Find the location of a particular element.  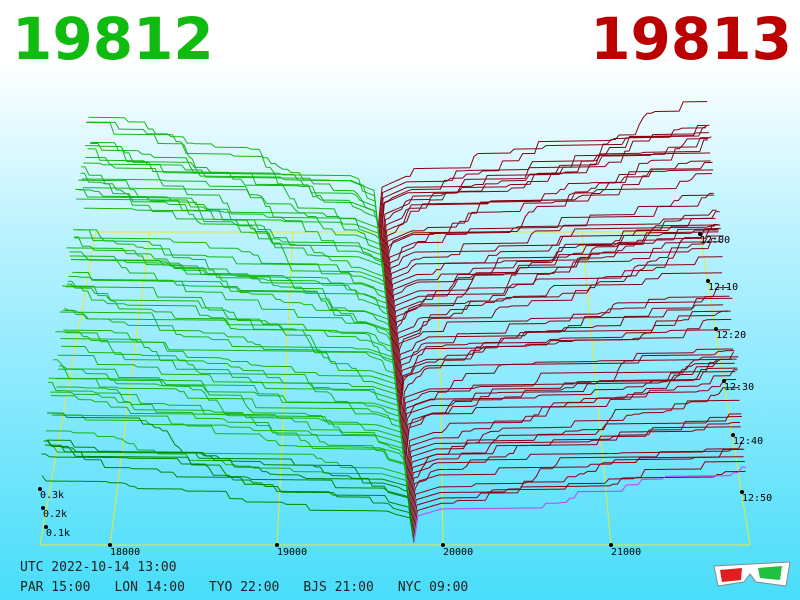

time-label: 12:00 is located at coordinates (715, 240).